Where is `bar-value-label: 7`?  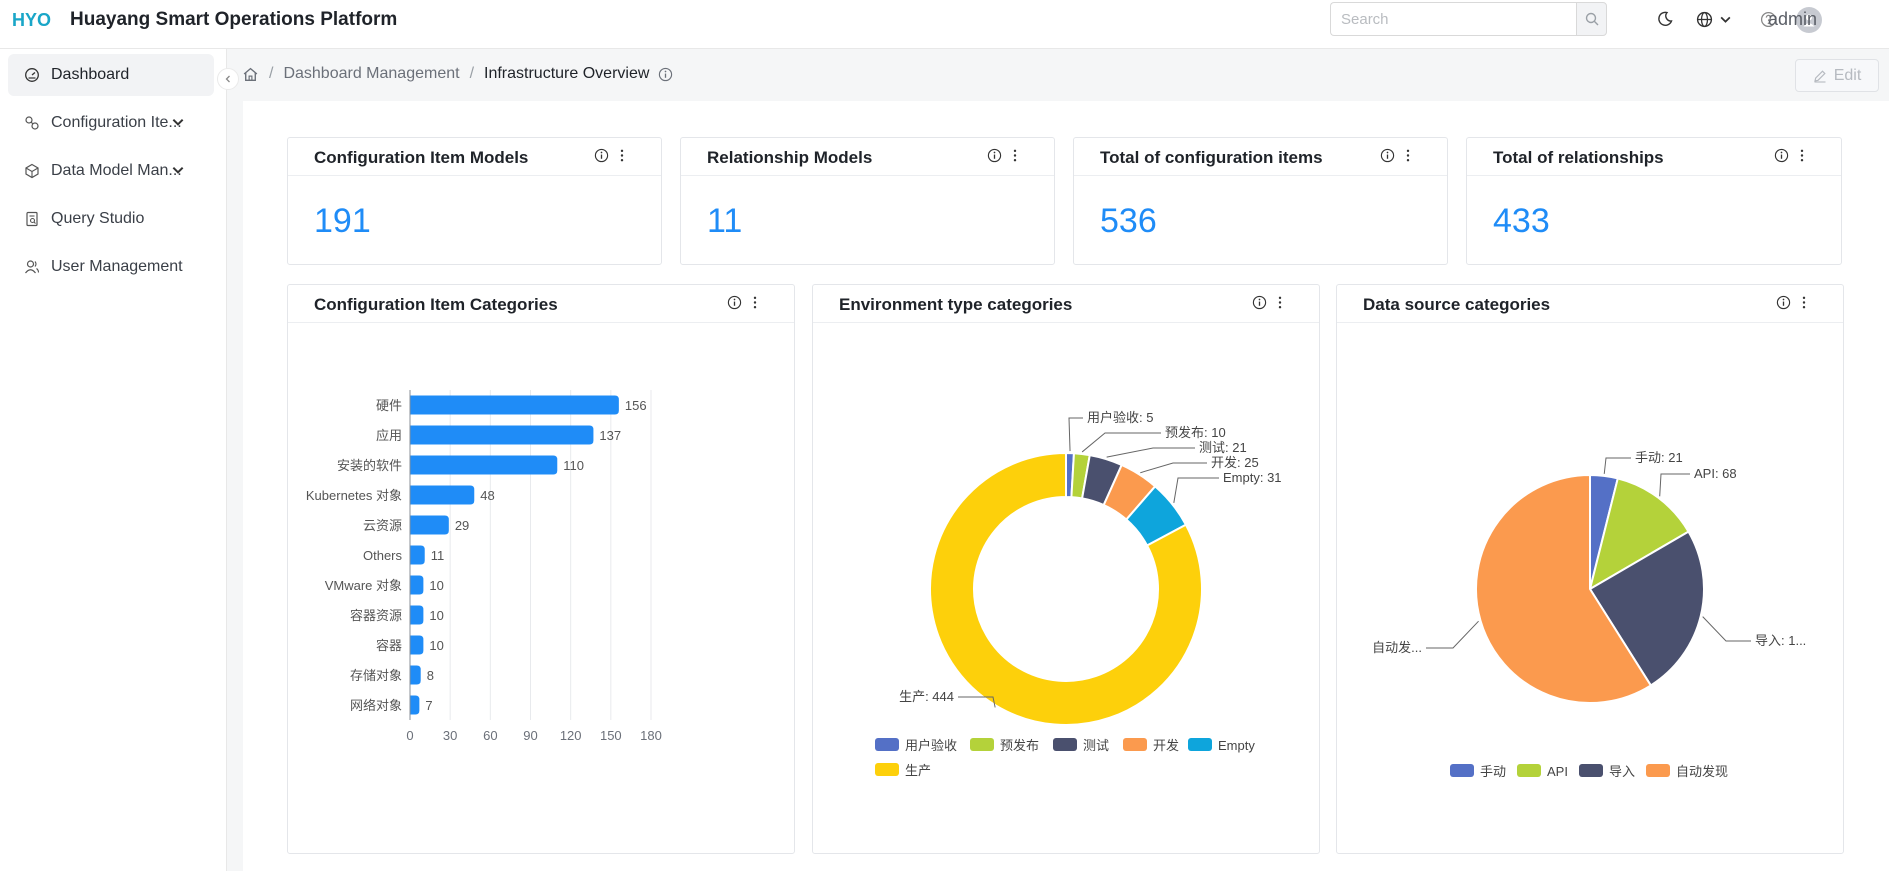
bar-value-label: 7 is located at coordinates (428, 705).